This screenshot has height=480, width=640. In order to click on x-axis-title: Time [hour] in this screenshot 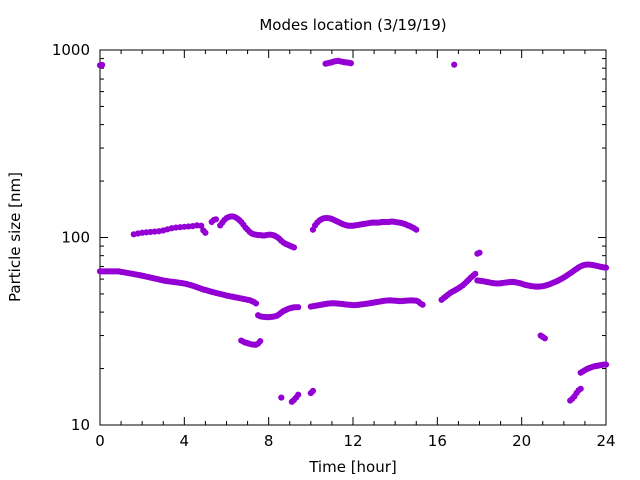, I will do `click(352, 467)`.